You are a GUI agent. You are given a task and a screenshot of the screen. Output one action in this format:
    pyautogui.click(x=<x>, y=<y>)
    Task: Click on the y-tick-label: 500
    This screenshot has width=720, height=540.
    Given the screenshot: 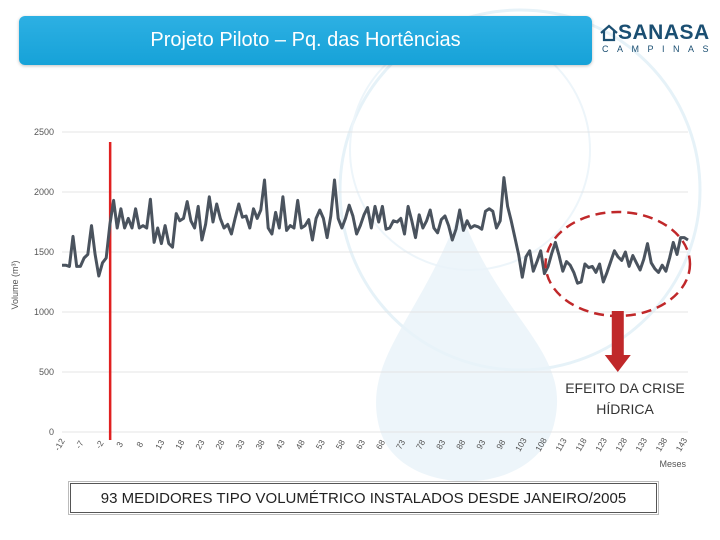 What is the action you would take?
    pyautogui.click(x=46, y=372)
    